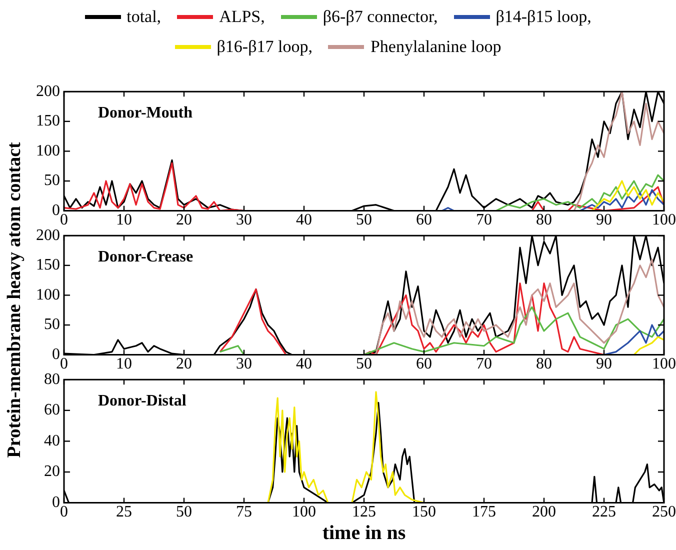 The height and width of the screenshot is (550, 676). Describe the element at coordinates (146, 257) in the screenshot. I see `text: Donor-Crease` at that location.